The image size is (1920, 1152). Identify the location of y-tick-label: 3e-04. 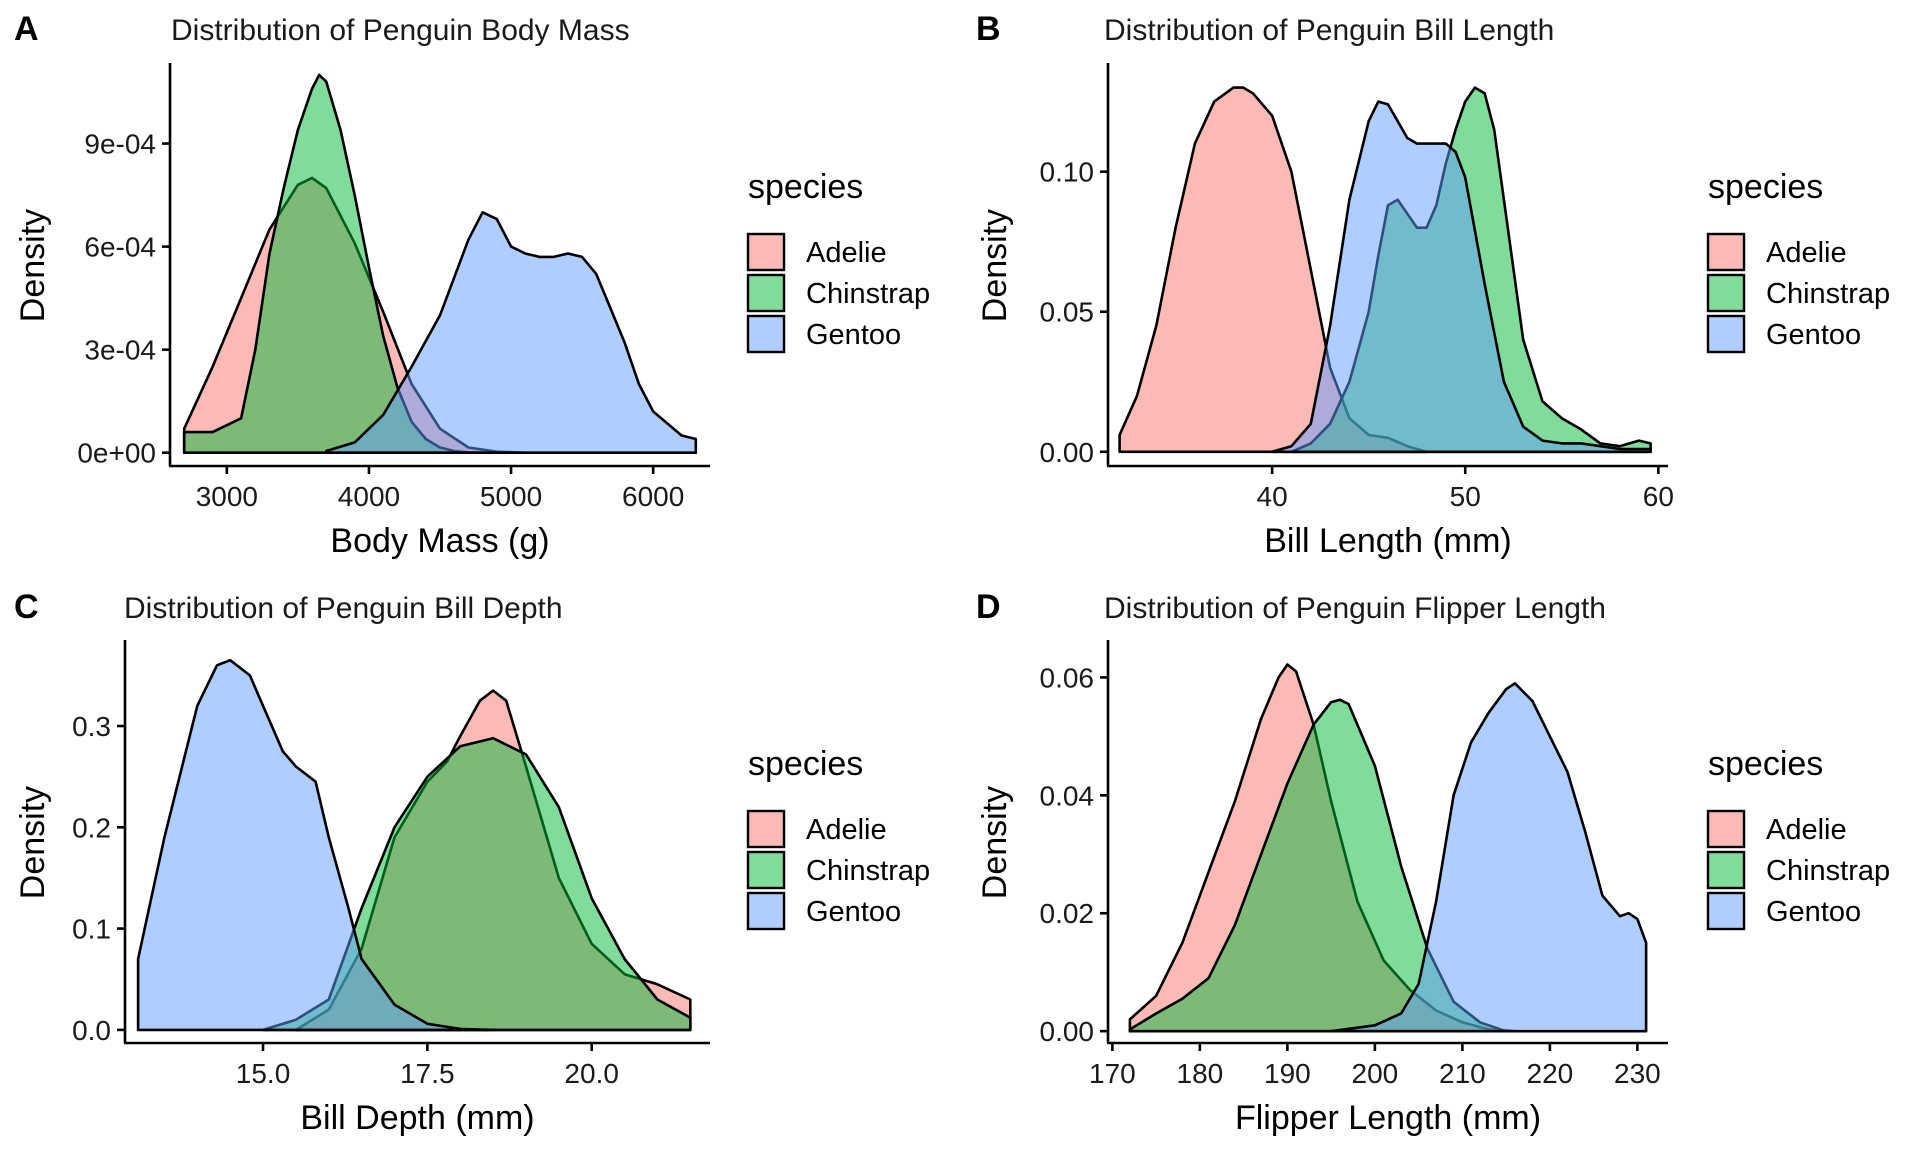
(120, 350).